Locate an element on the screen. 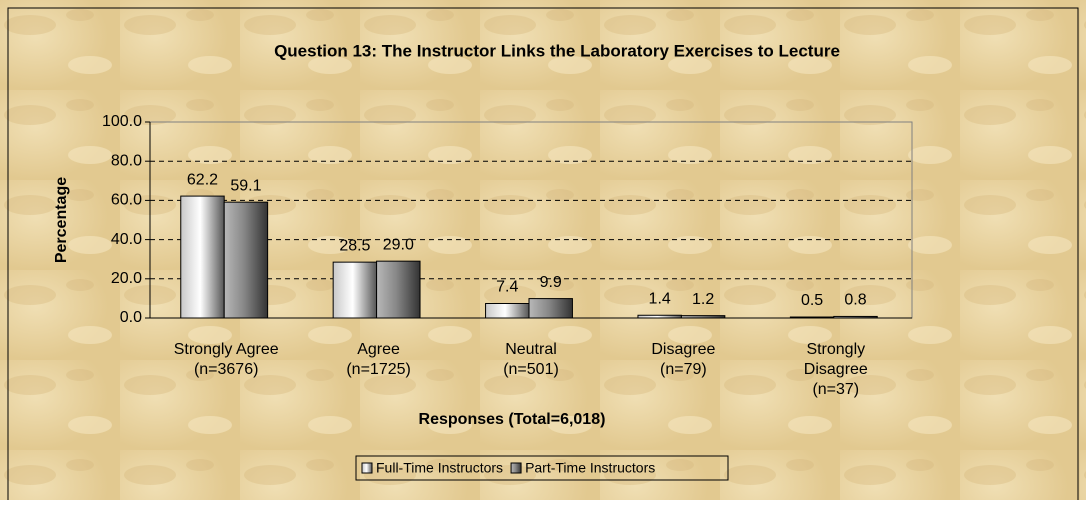 Image resolution: width=1086 pixels, height=505 pixels. data-label: 29.0 is located at coordinates (398, 244).